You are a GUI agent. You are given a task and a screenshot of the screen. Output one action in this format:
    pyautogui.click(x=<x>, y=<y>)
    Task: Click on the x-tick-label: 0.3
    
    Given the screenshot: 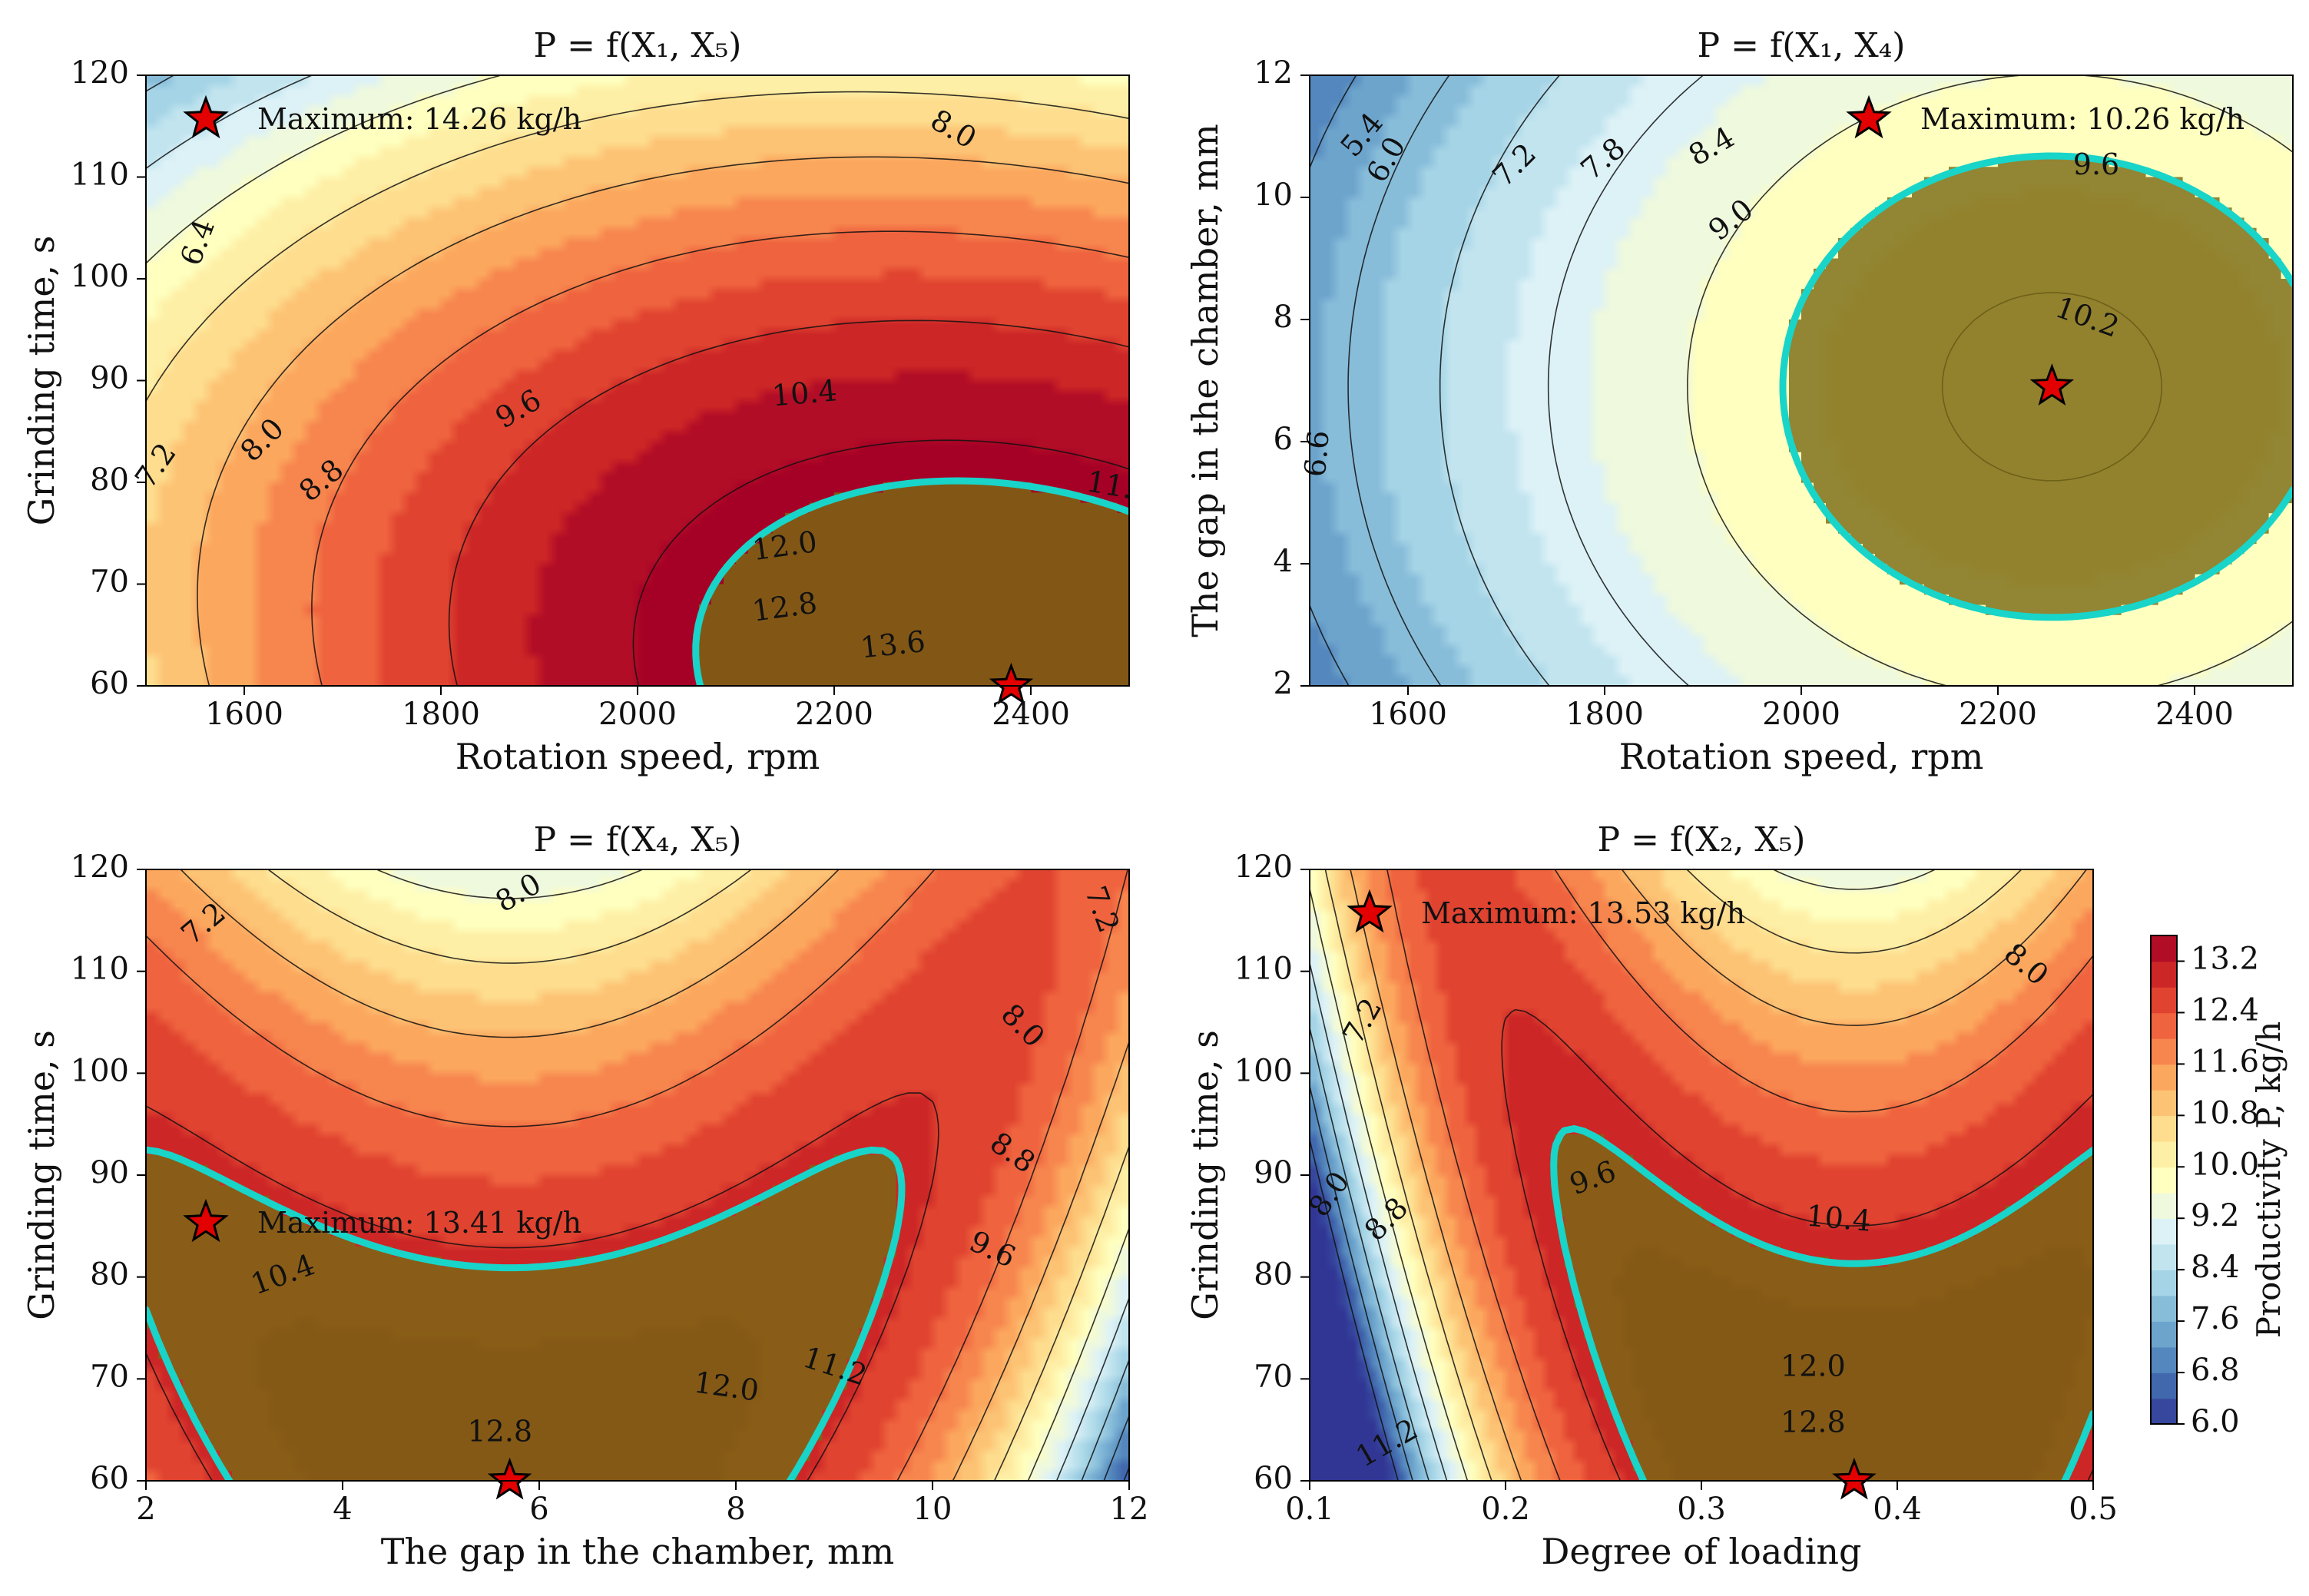 What is the action you would take?
    pyautogui.click(x=1701, y=1509)
    